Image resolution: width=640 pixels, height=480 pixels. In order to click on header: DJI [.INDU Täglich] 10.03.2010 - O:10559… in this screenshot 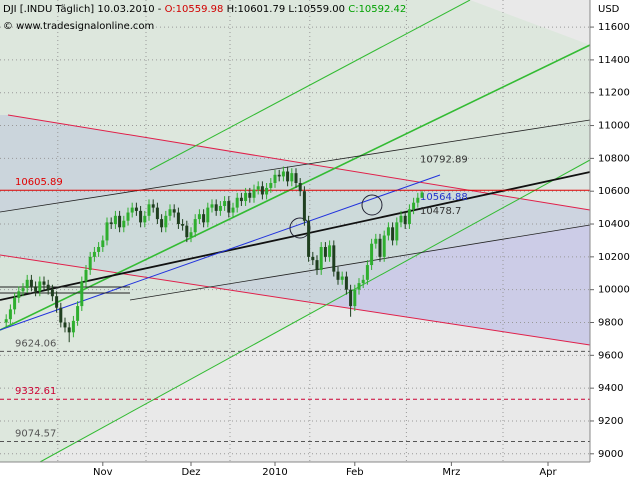, I will do `click(204, 9)`.